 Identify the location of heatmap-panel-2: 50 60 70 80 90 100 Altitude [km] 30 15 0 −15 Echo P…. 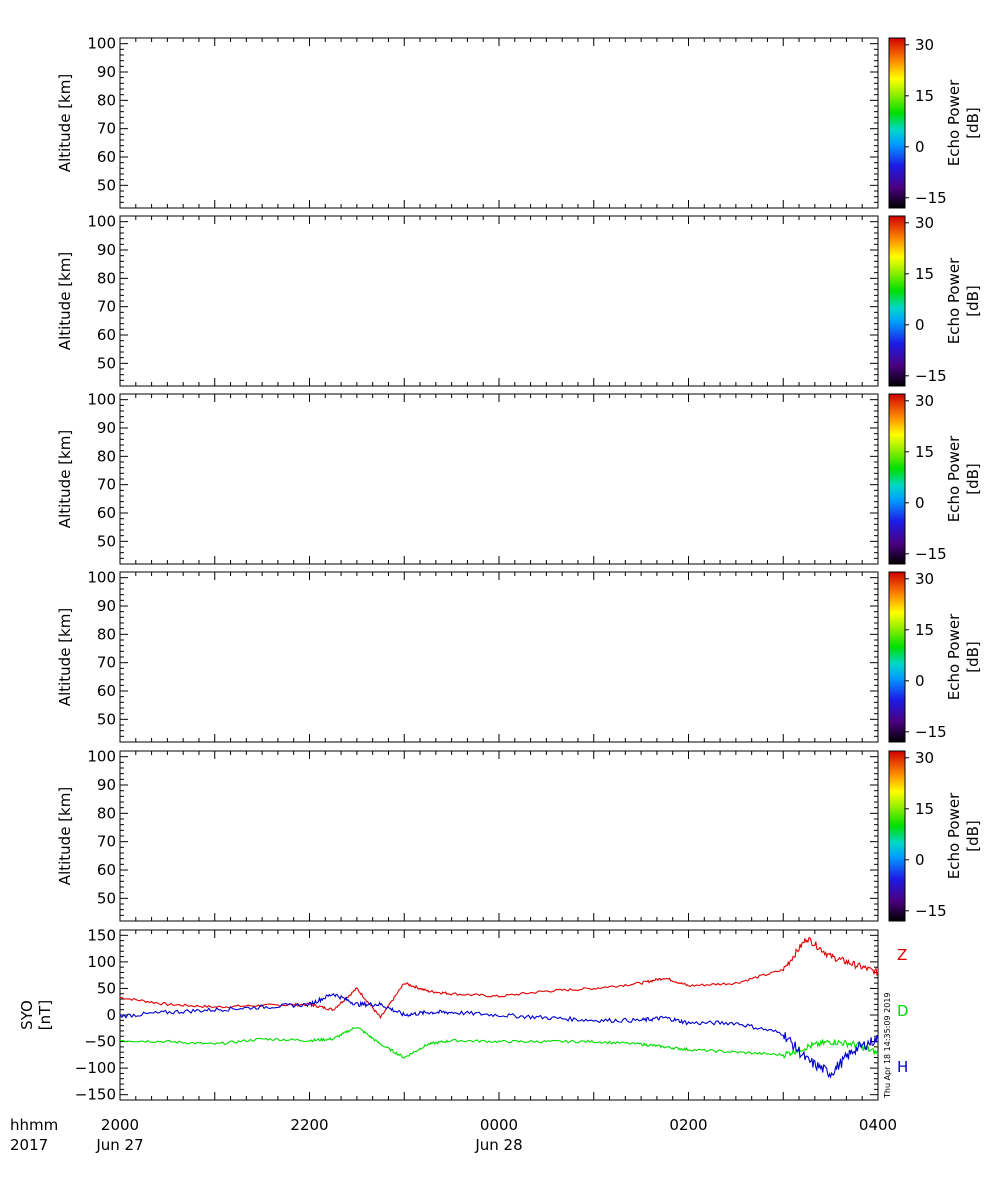
(519, 300).